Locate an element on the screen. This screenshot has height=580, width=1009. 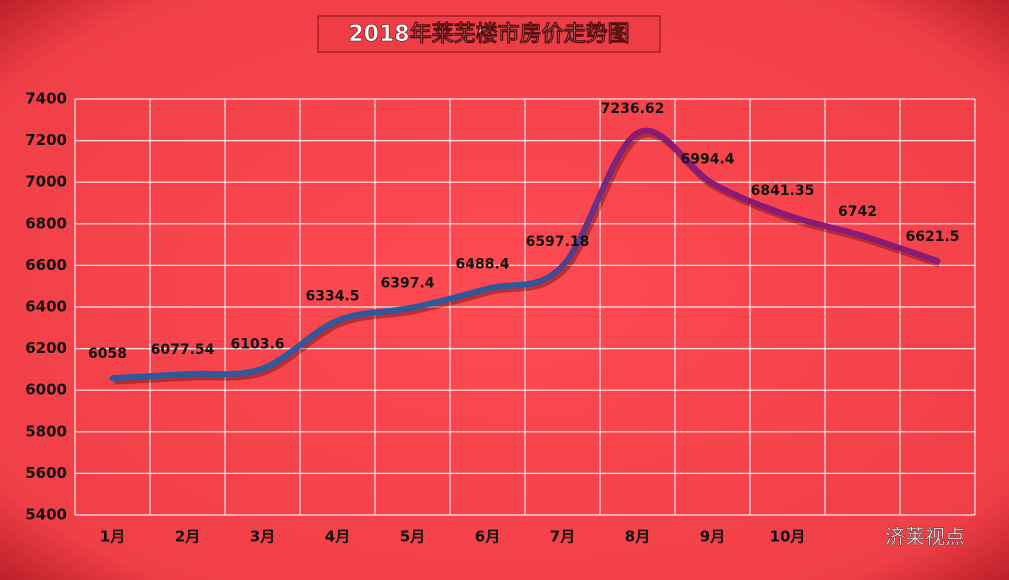
data-label: 6742 is located at coordinates (857, 212).